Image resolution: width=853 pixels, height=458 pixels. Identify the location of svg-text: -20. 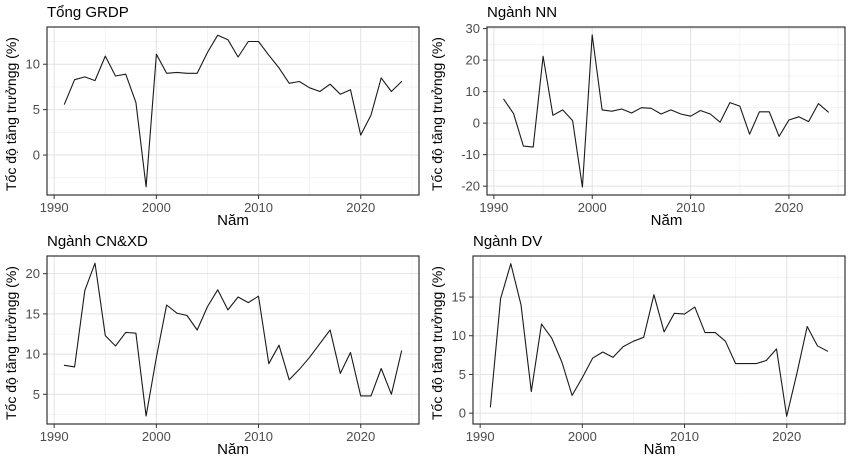
(470, 186).